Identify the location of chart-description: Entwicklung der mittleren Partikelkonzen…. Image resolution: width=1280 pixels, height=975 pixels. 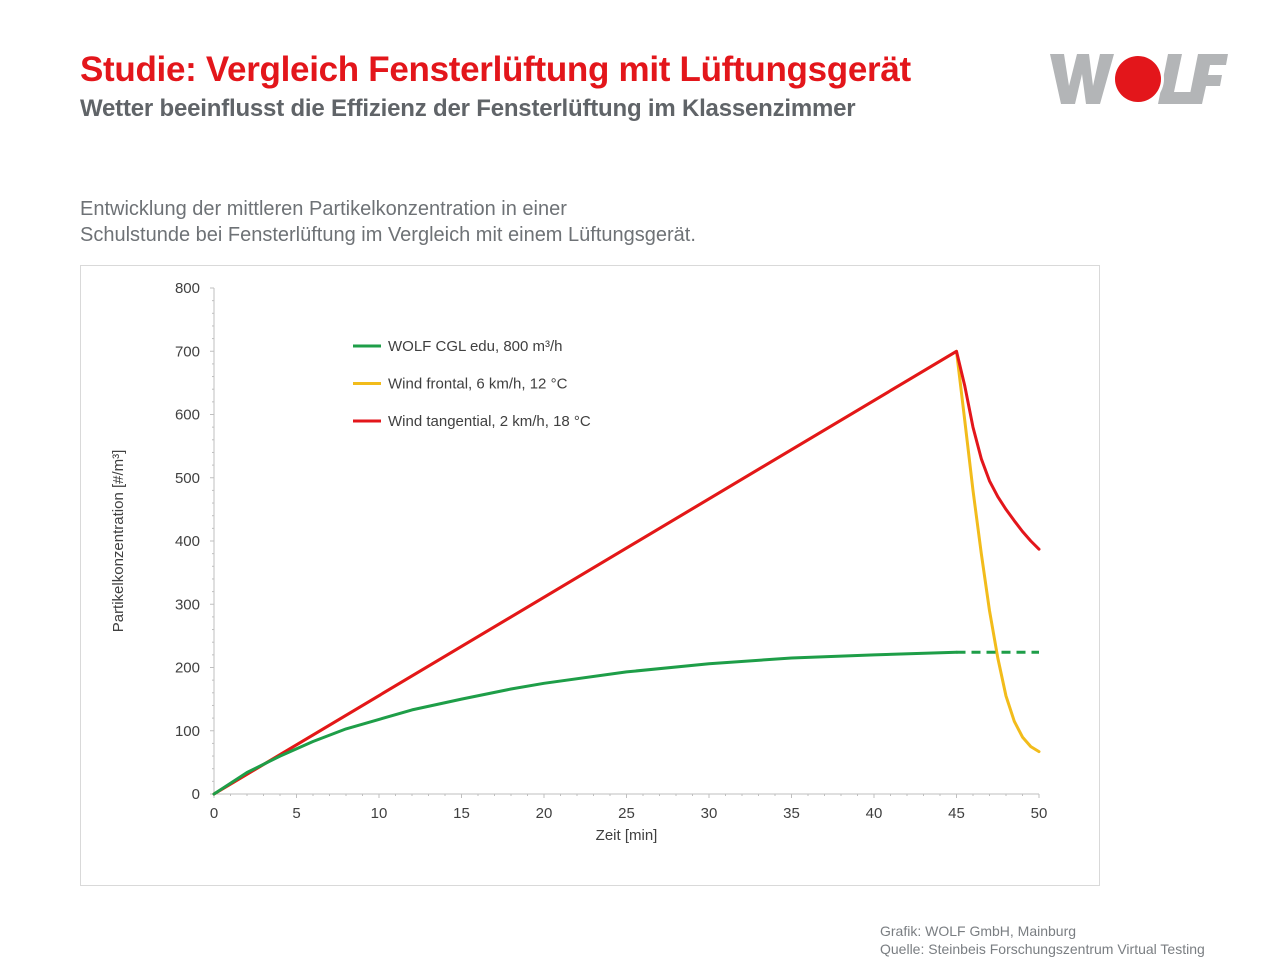
(388, 222).